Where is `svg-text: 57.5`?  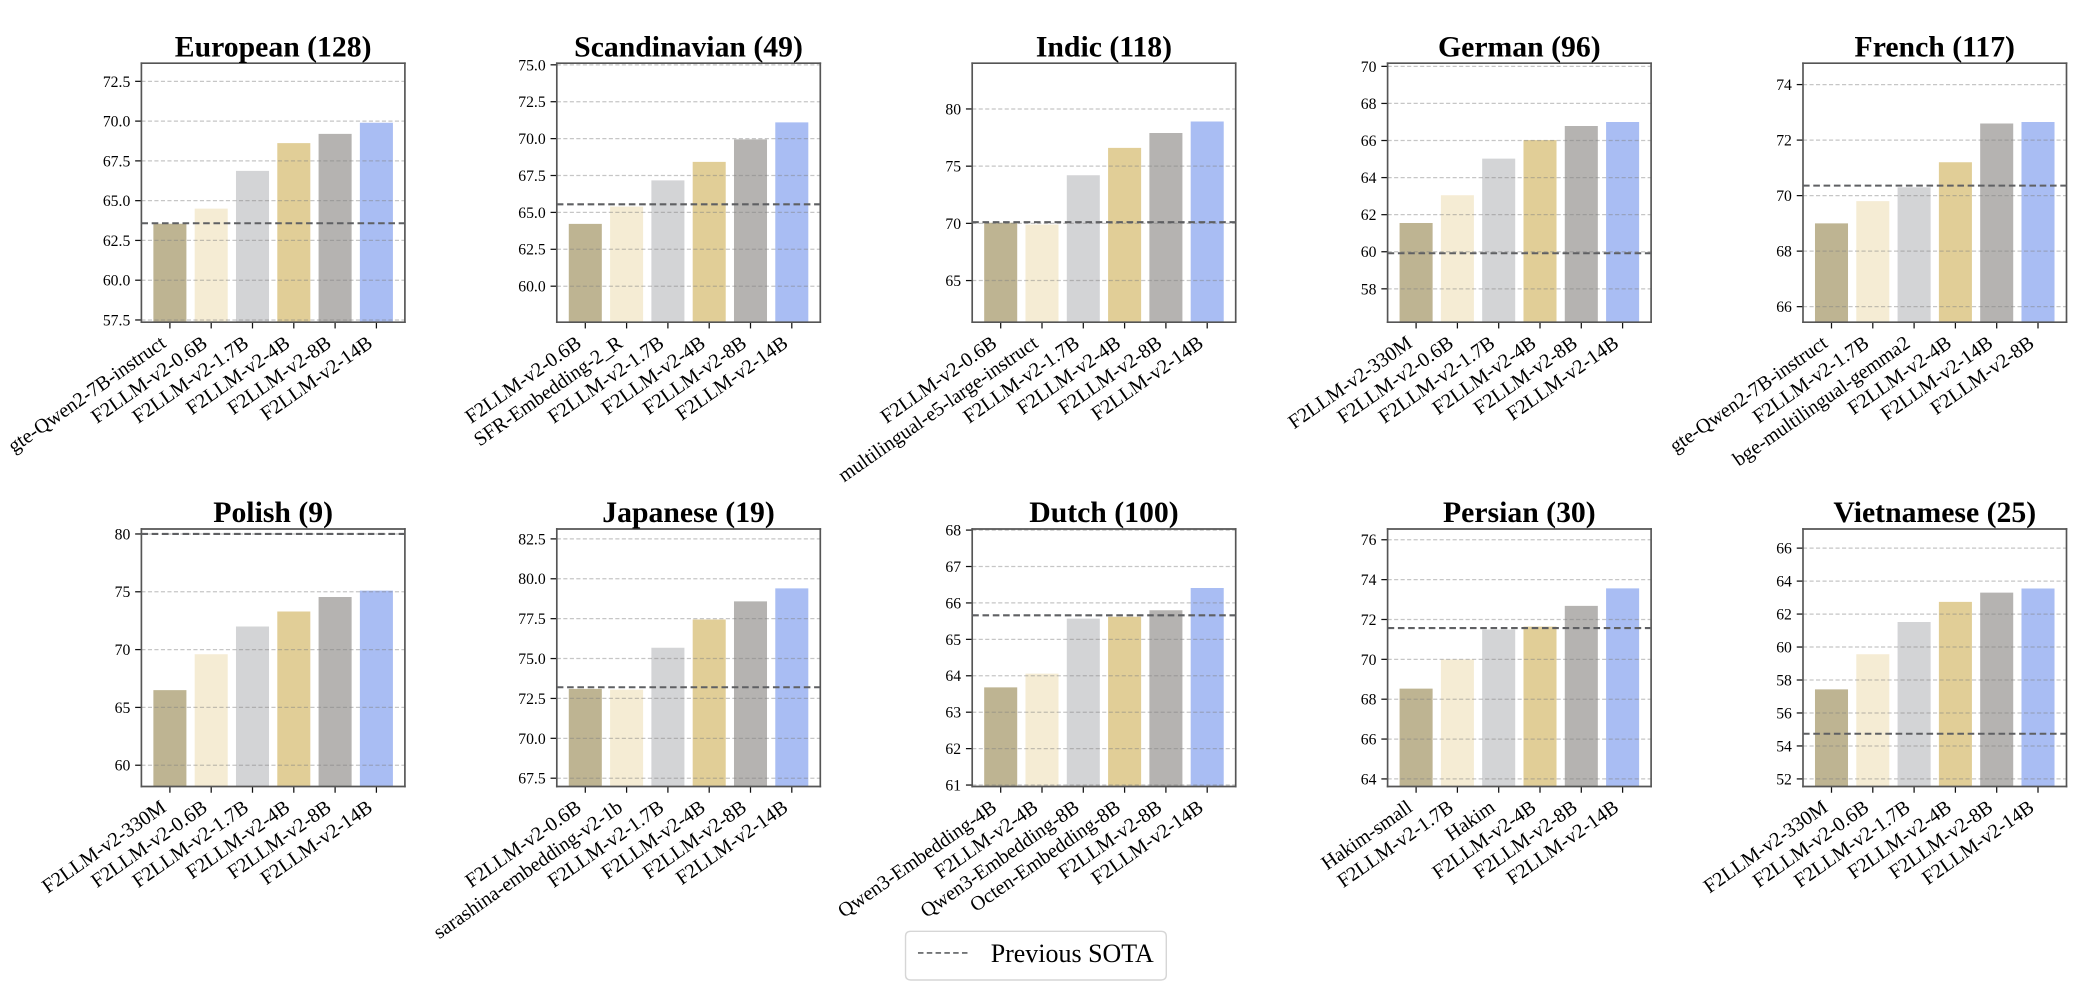 svg-text: 57.5 is located at coordinates (117, 320).